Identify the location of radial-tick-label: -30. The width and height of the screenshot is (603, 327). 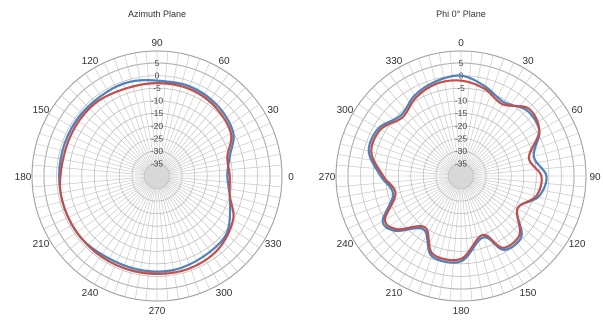
(461, 151).